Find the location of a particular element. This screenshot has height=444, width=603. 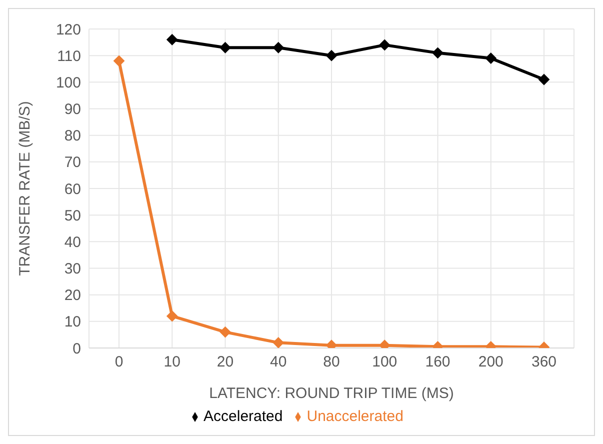

y-tick-label: 40 is located at coordinates (72, 242).